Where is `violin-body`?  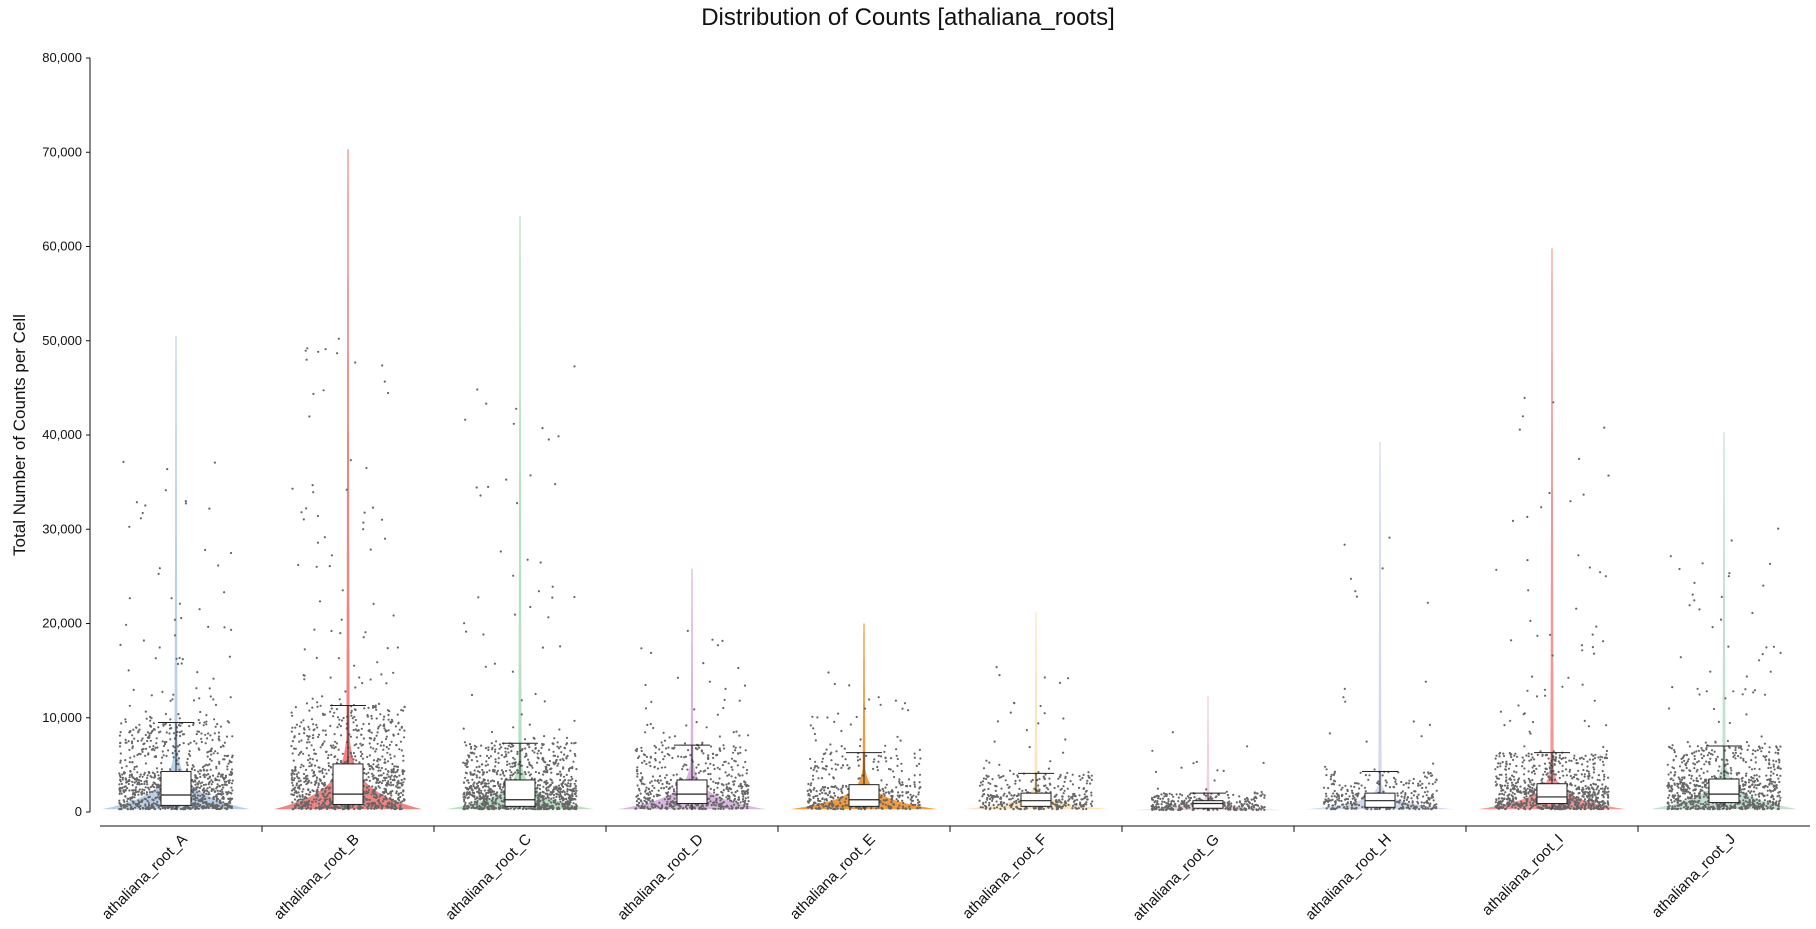 violin-body is located at coordinates (520, 513).